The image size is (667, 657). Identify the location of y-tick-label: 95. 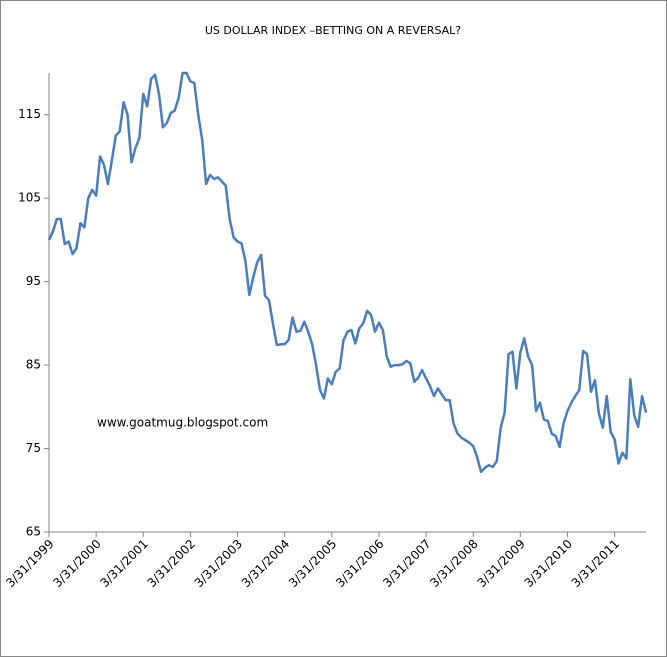
(33, 281).